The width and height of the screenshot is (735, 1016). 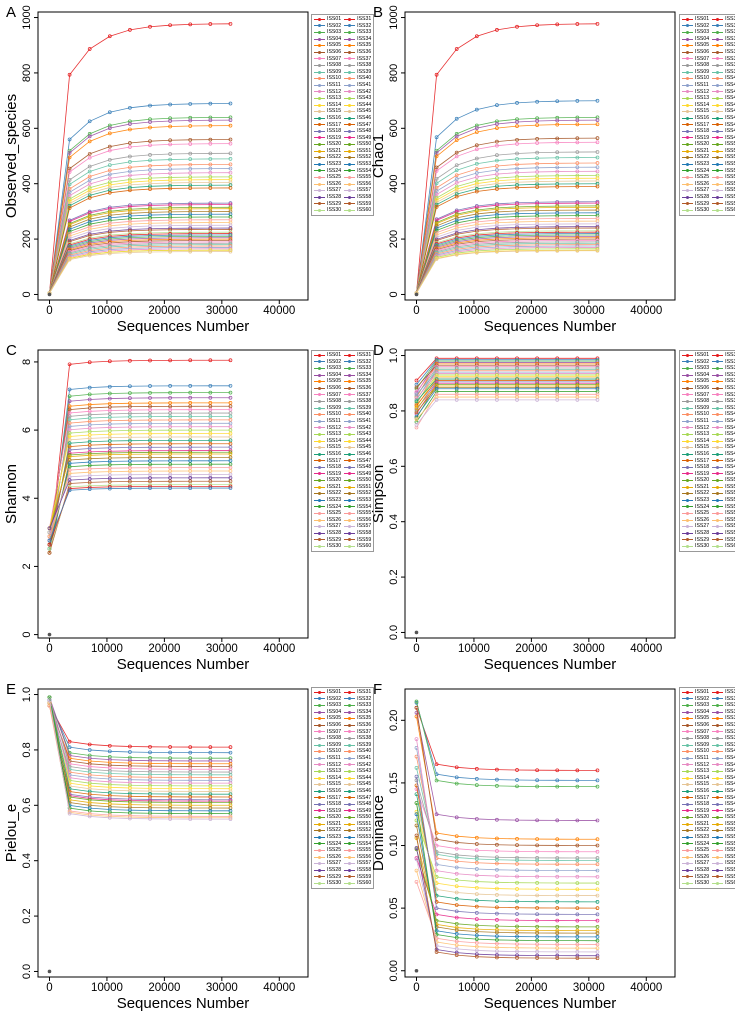 What do you see at coordinates (327, 401) in the screenshot?
I see `legend-item: ISS08` at bounding box center [327, 401].